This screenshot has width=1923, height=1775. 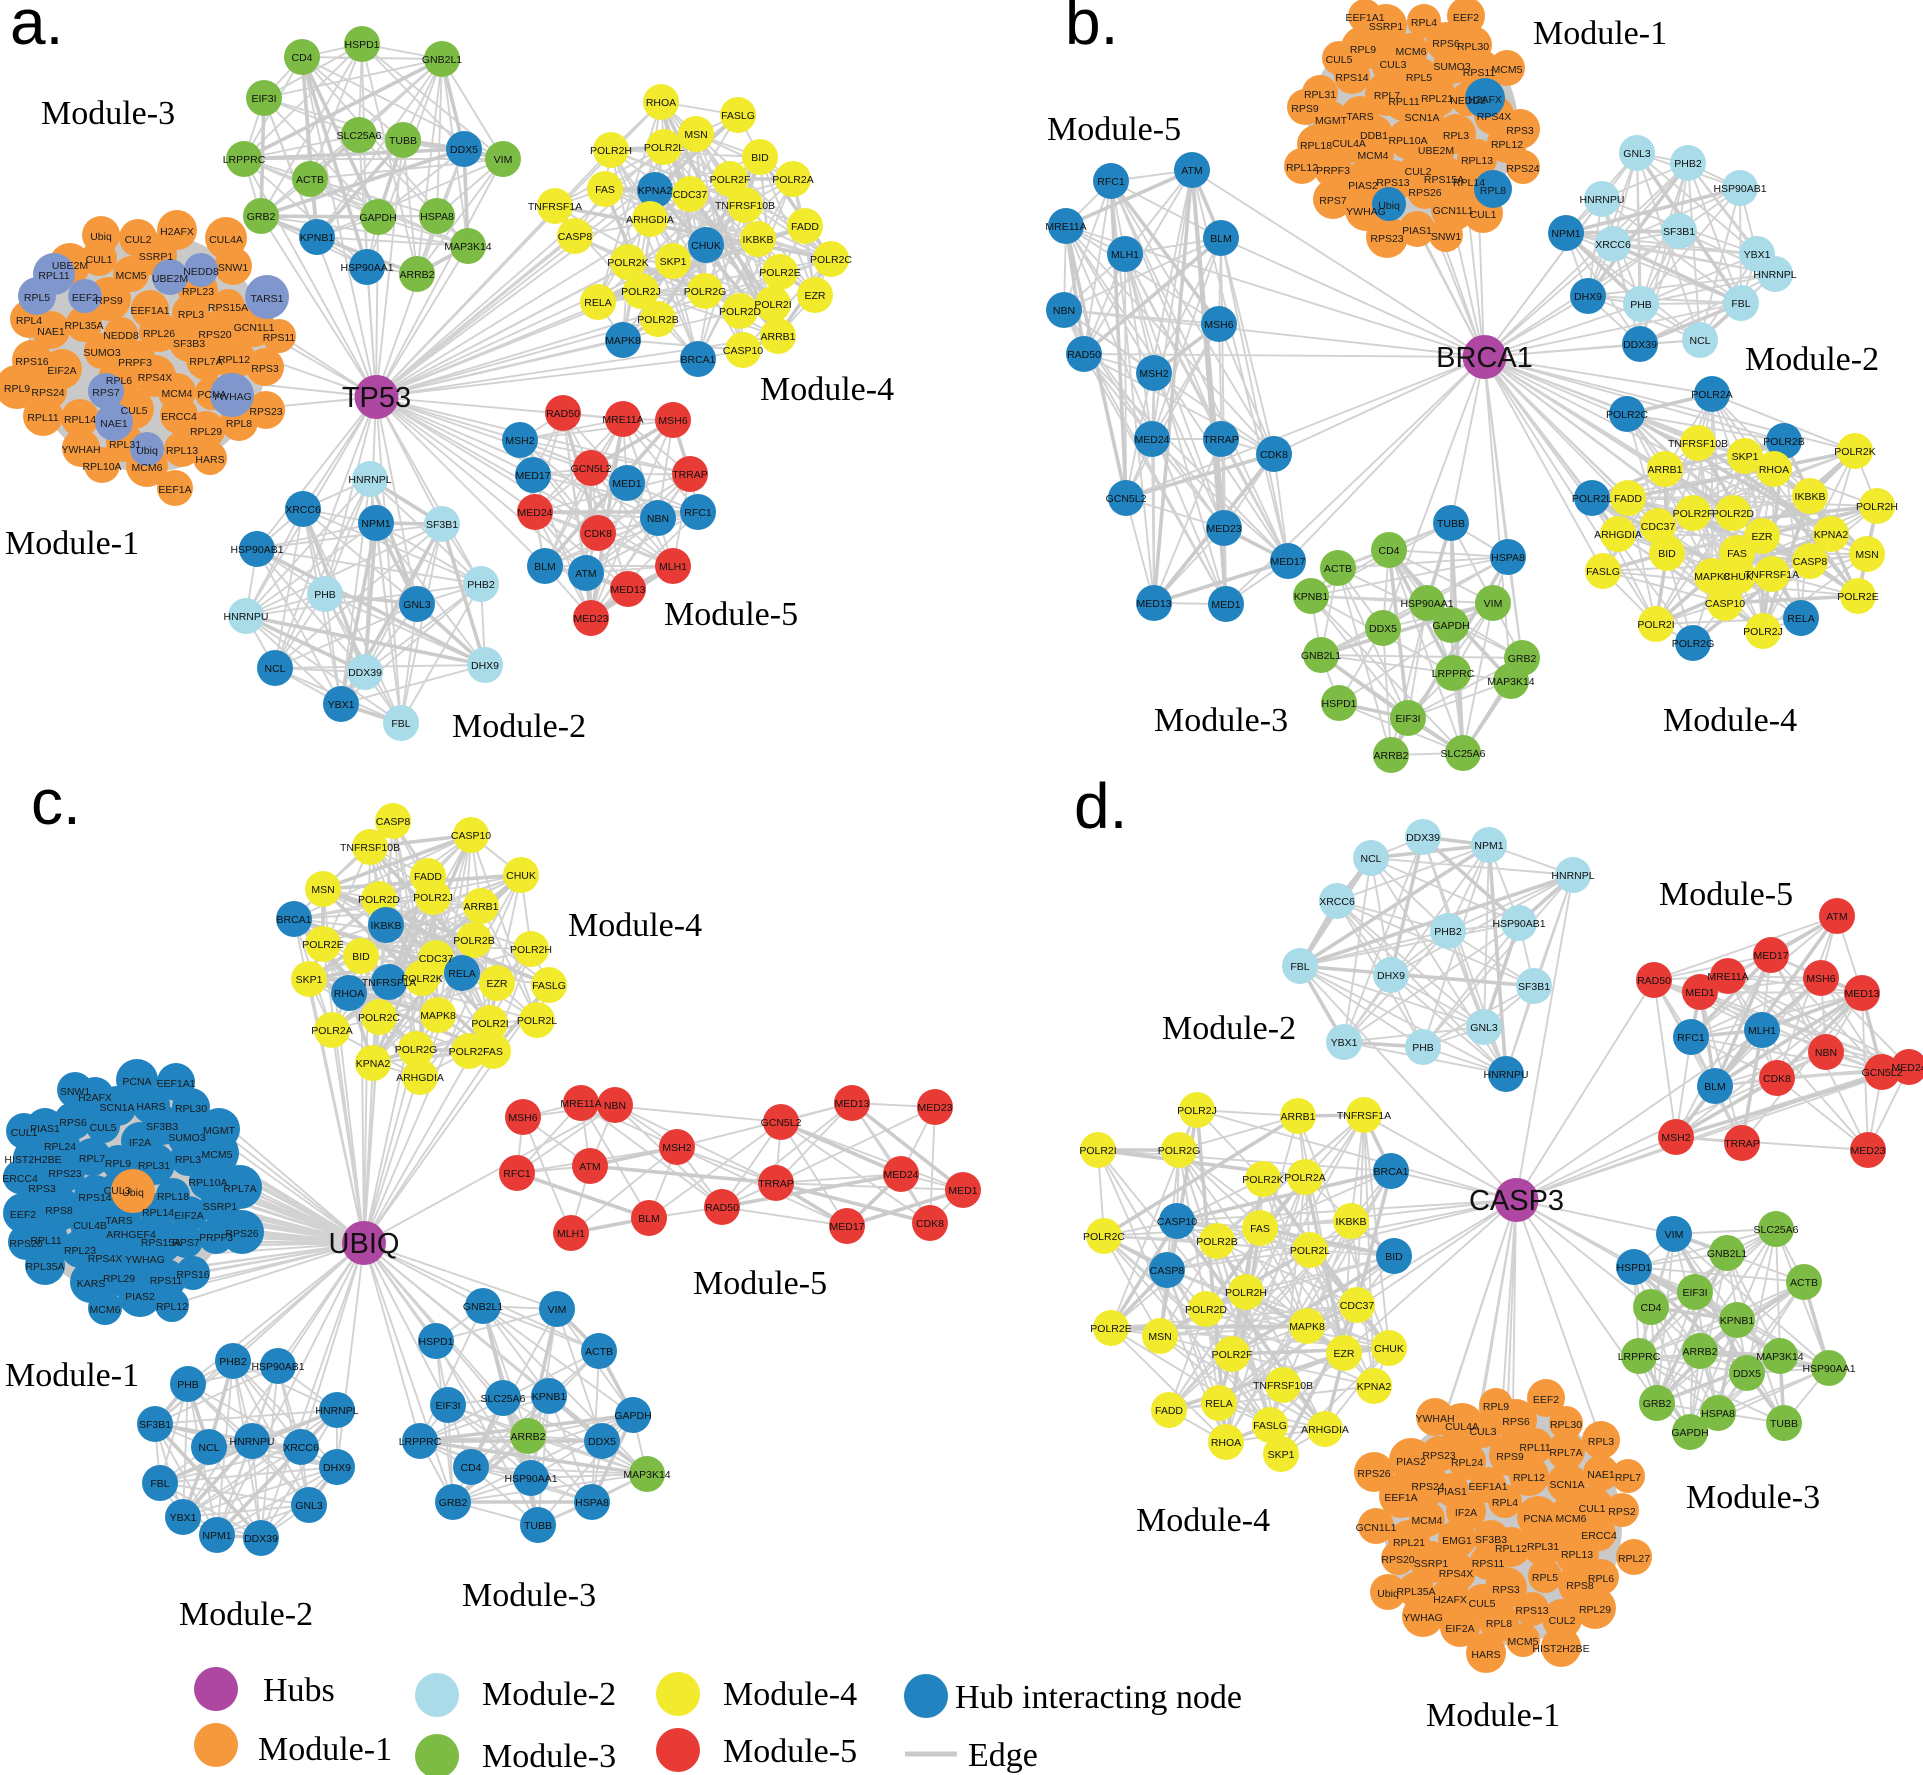 What do you see at coordinates (239, 1189) in the screenshot?
I see `svg-text: RPL7A` at bounding box center [239, 1189].